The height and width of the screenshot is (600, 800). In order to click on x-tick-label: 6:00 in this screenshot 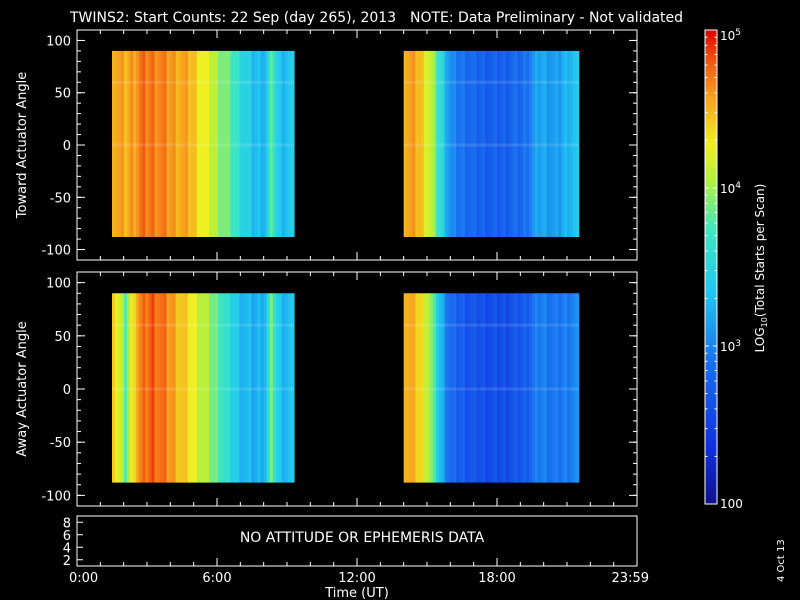, I will do `click(216, 578)`.